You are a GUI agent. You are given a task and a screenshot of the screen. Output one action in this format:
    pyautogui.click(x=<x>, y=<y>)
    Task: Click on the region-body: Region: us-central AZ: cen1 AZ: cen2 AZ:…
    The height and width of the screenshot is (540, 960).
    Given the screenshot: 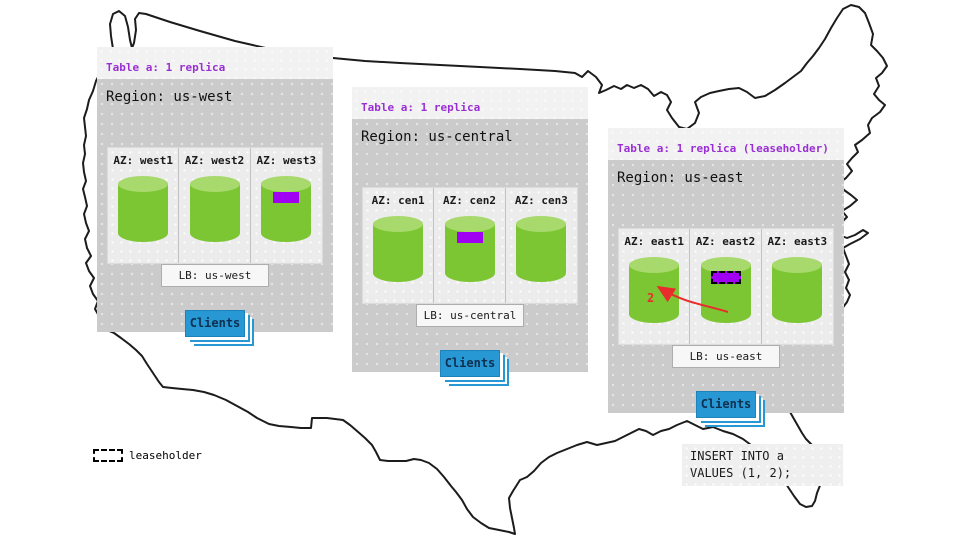 What is the action you would take?
    pyautogui.click(x=470, y=248)
    